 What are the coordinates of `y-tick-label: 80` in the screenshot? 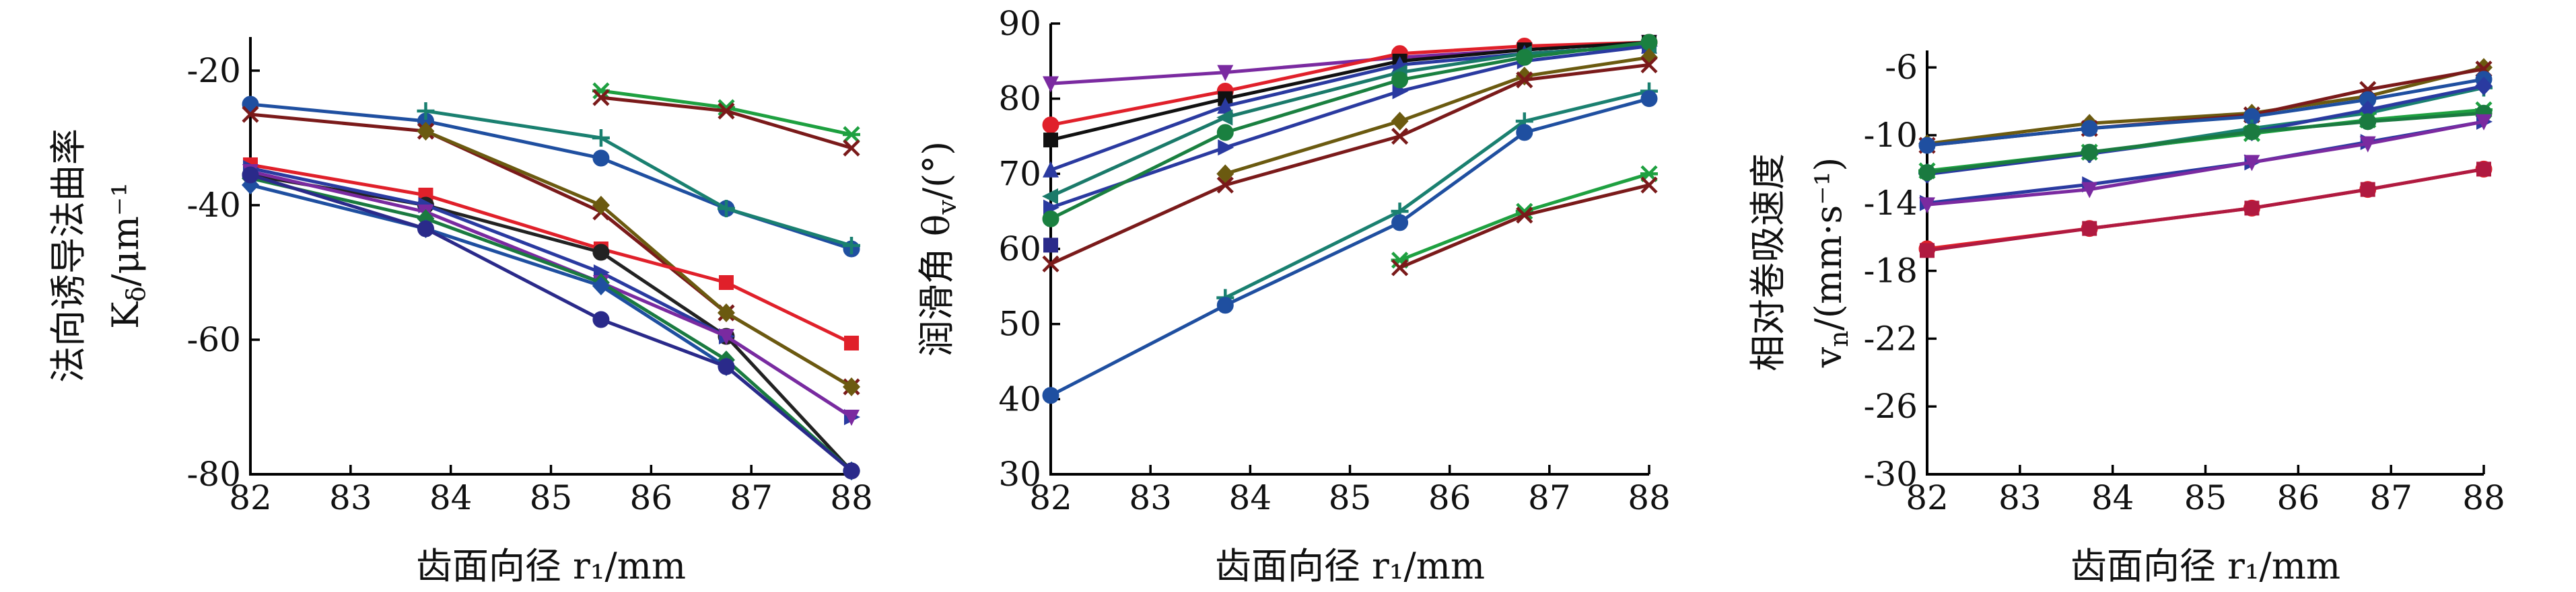 It's located at (1019, 98).